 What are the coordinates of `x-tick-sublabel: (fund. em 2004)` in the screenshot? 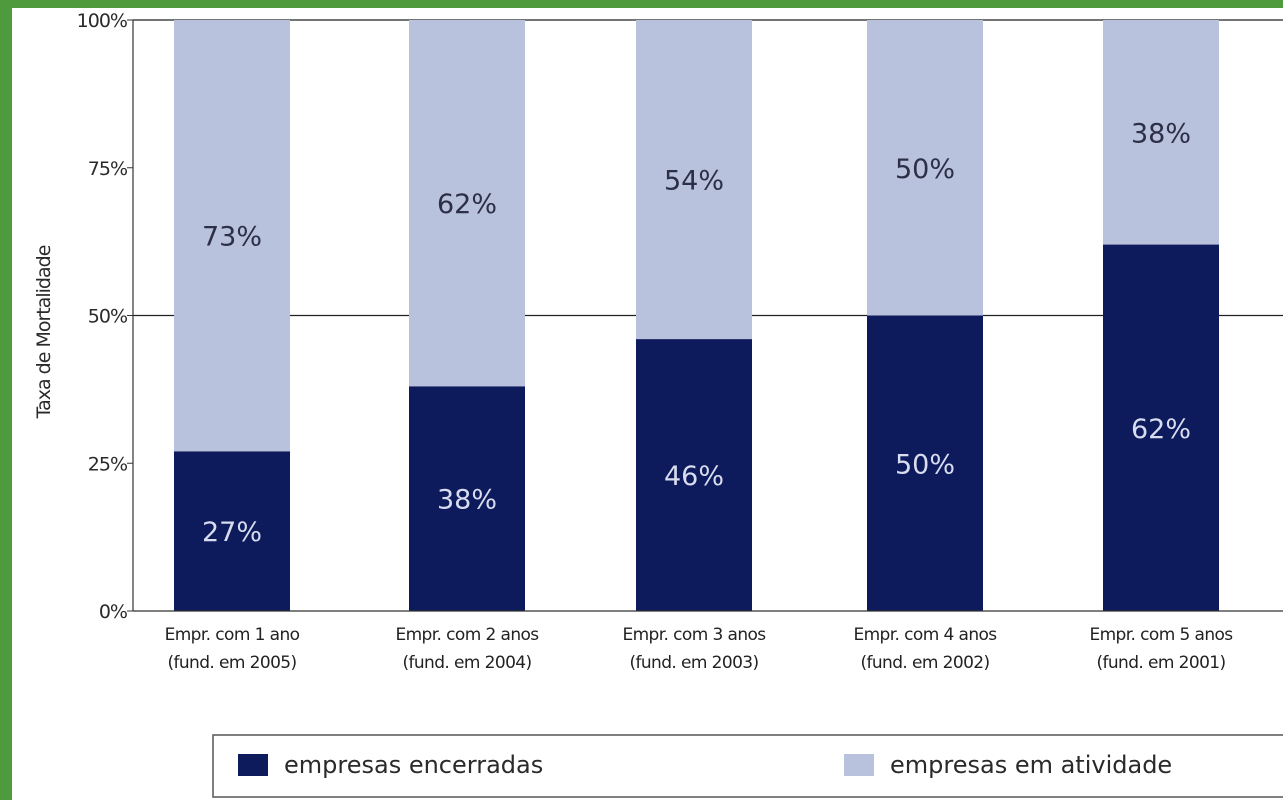 It's located at (466, 663).